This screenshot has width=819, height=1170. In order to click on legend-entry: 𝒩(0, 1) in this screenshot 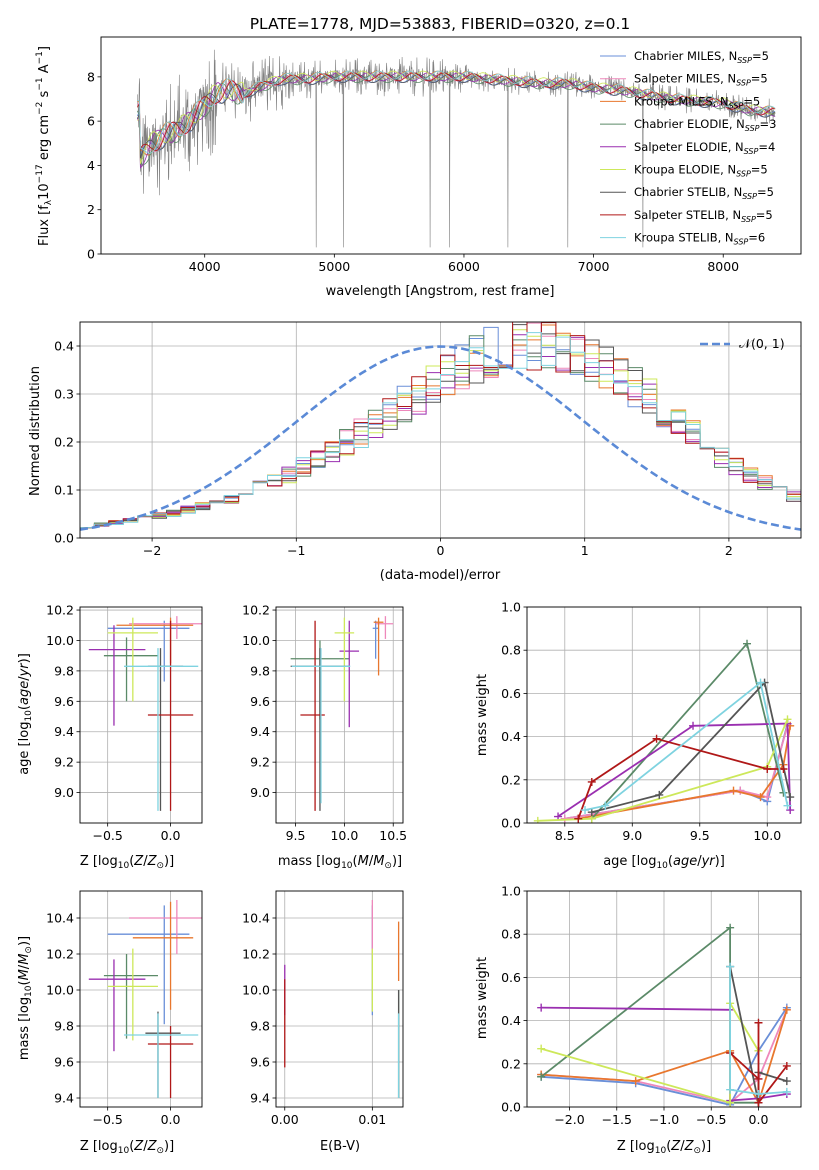, I will do `click(762, 343)`.